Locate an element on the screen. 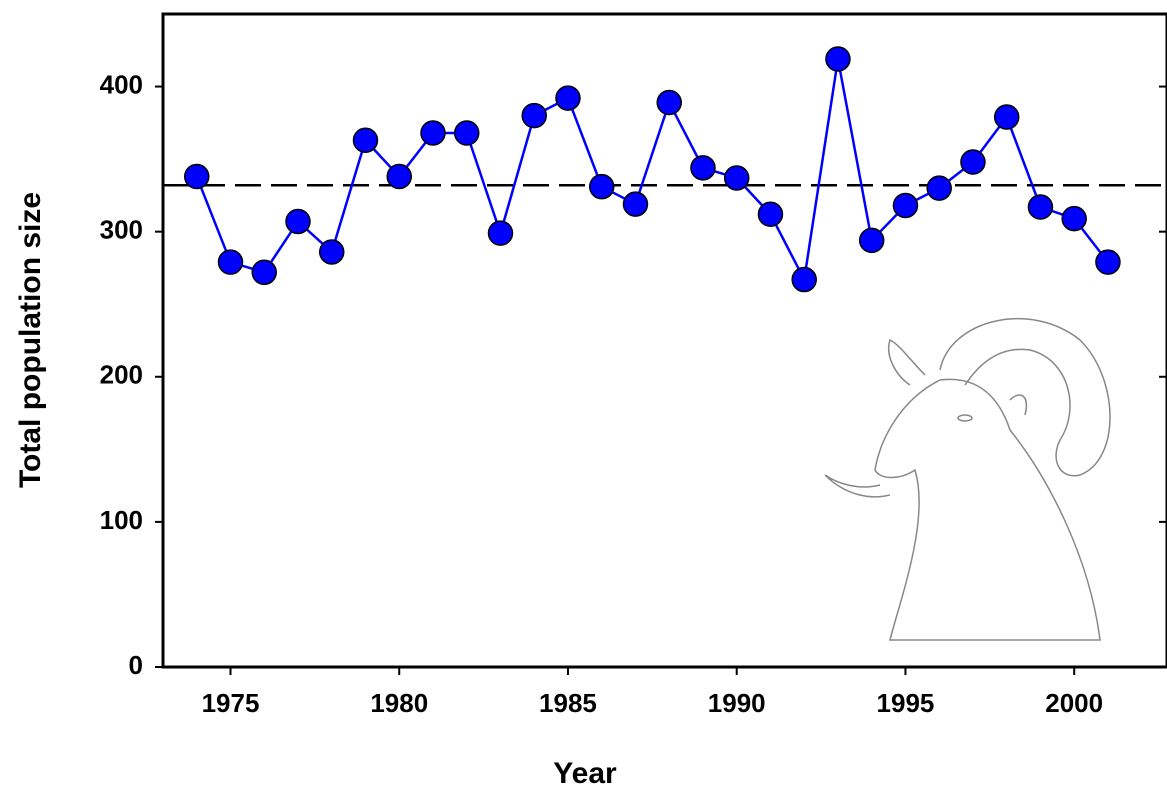 This screenshot has width=1167, height=810. y-axis-label: Total population size is located at coordinates (30, 340).